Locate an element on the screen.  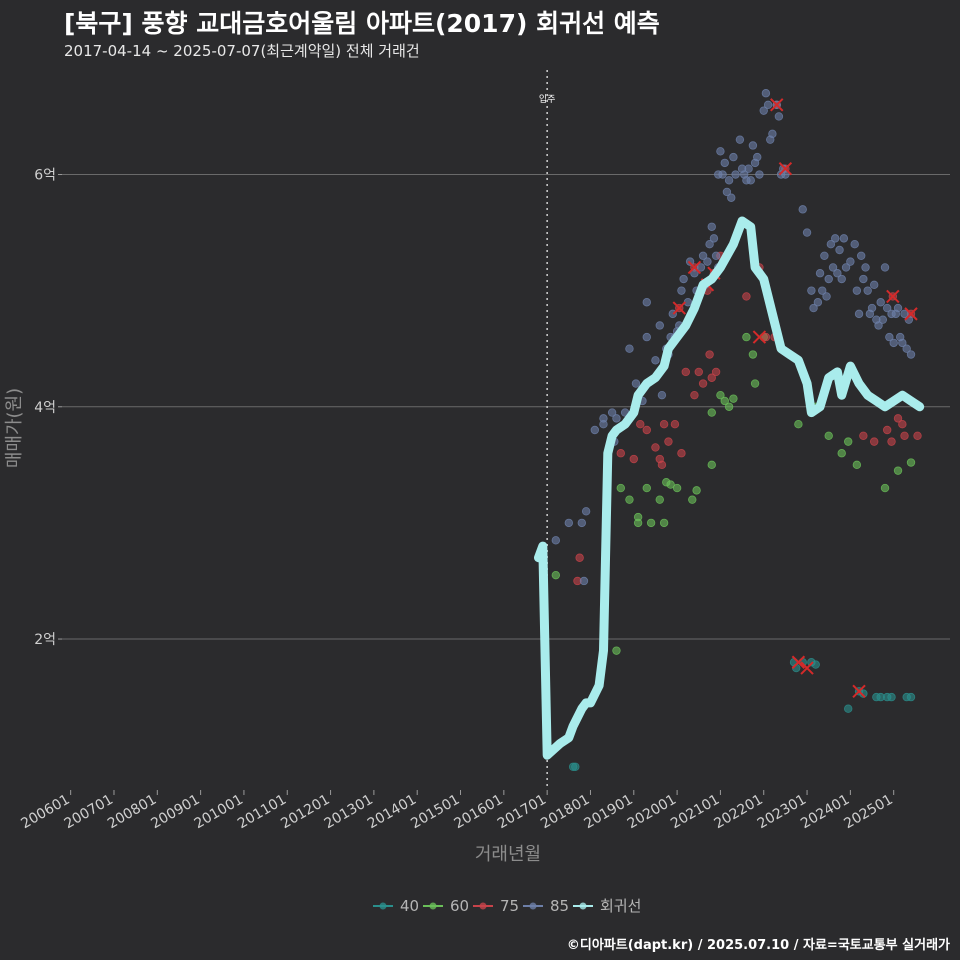
y-axis-ticks: 2억 4억 6억 is located at coordinates (48, 408).